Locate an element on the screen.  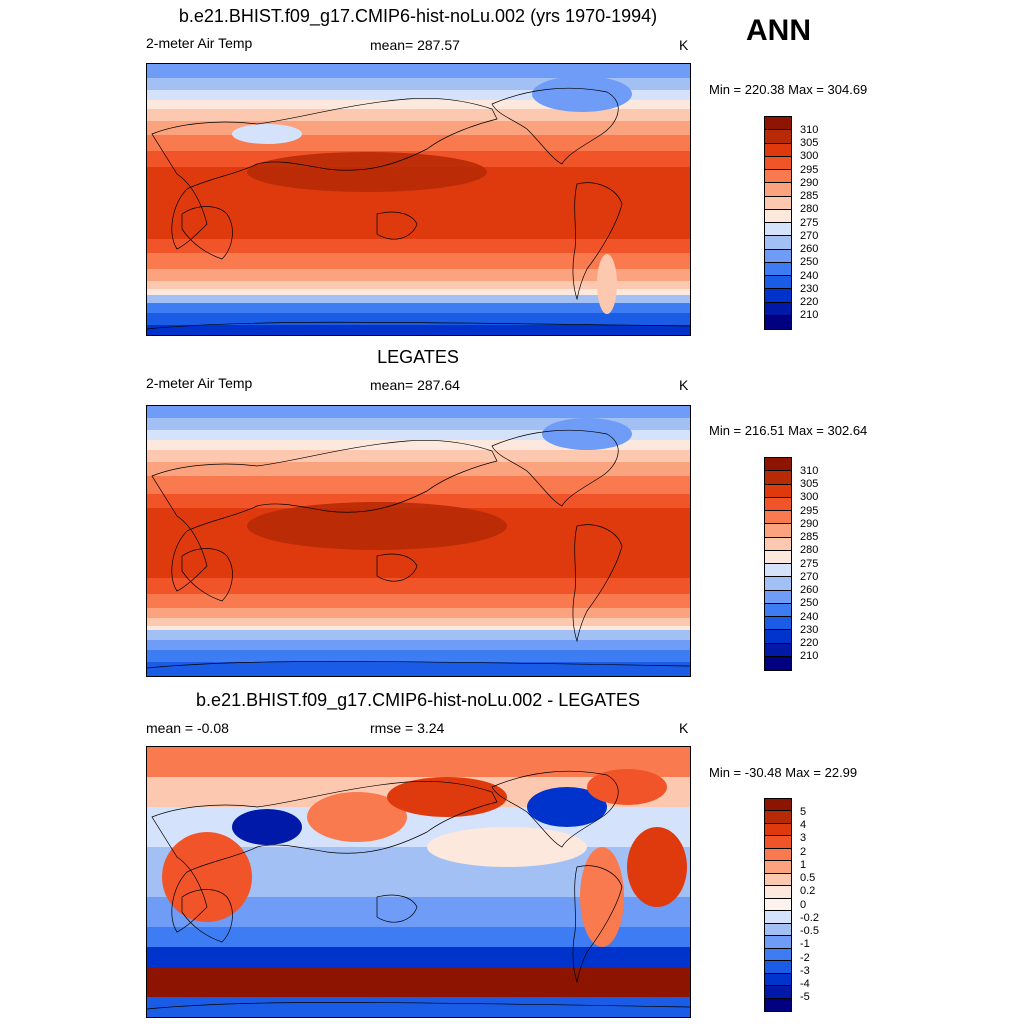
panel1-map is located at coordinates (418, 199).